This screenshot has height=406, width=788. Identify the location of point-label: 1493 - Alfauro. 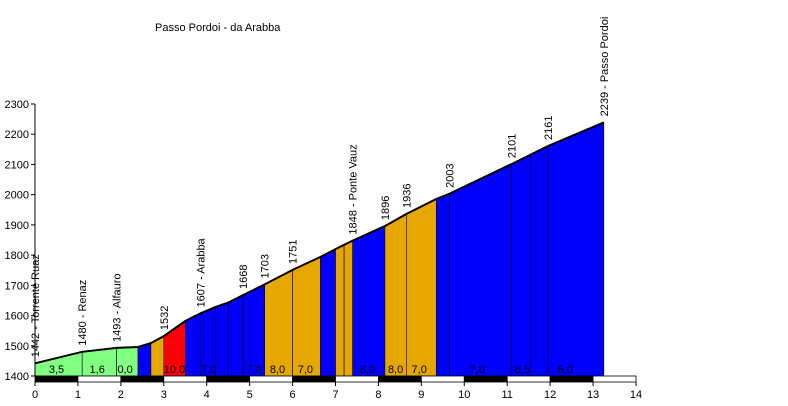
(118, 307).